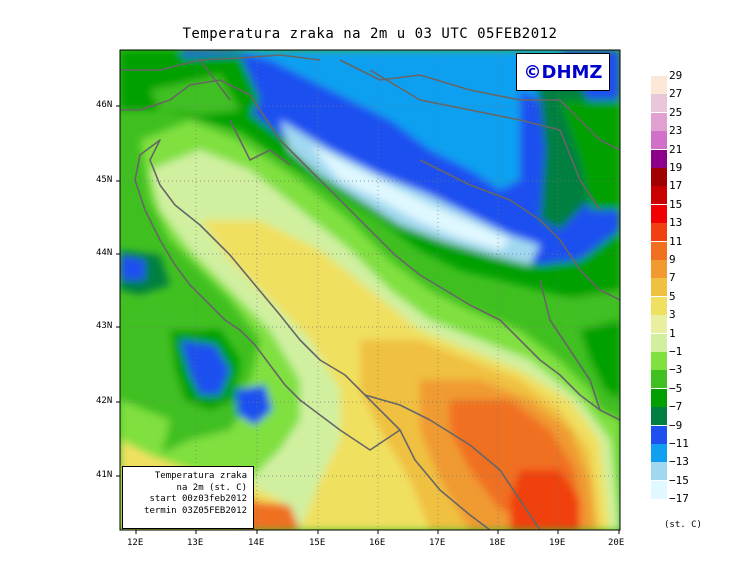 The width and height of the screenshot is (740, 582). Describe the element at coordinates (211, 487) in the screenshot. I see `info-line-2: na 2m (st. C)` at that location.